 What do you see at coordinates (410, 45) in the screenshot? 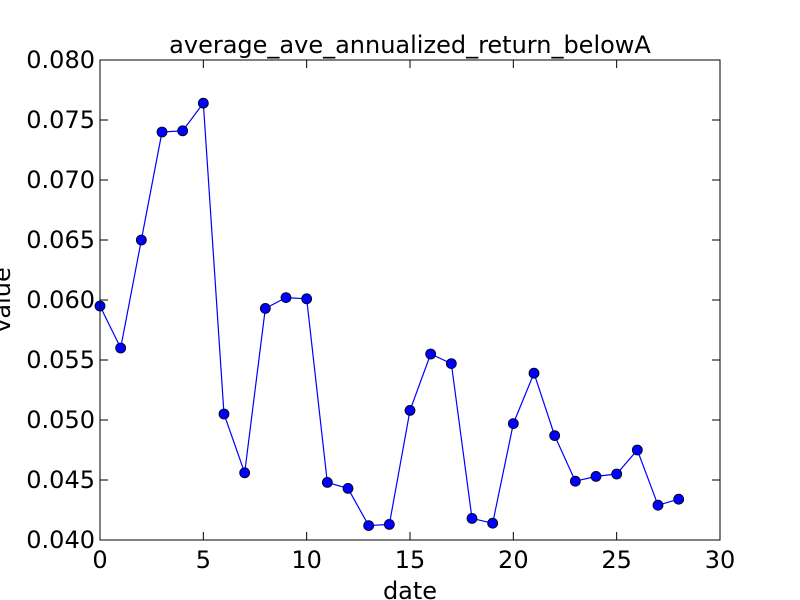
I see `chart-title: average_ave_annualized_return_belowA` at bounding box center [410, 45].